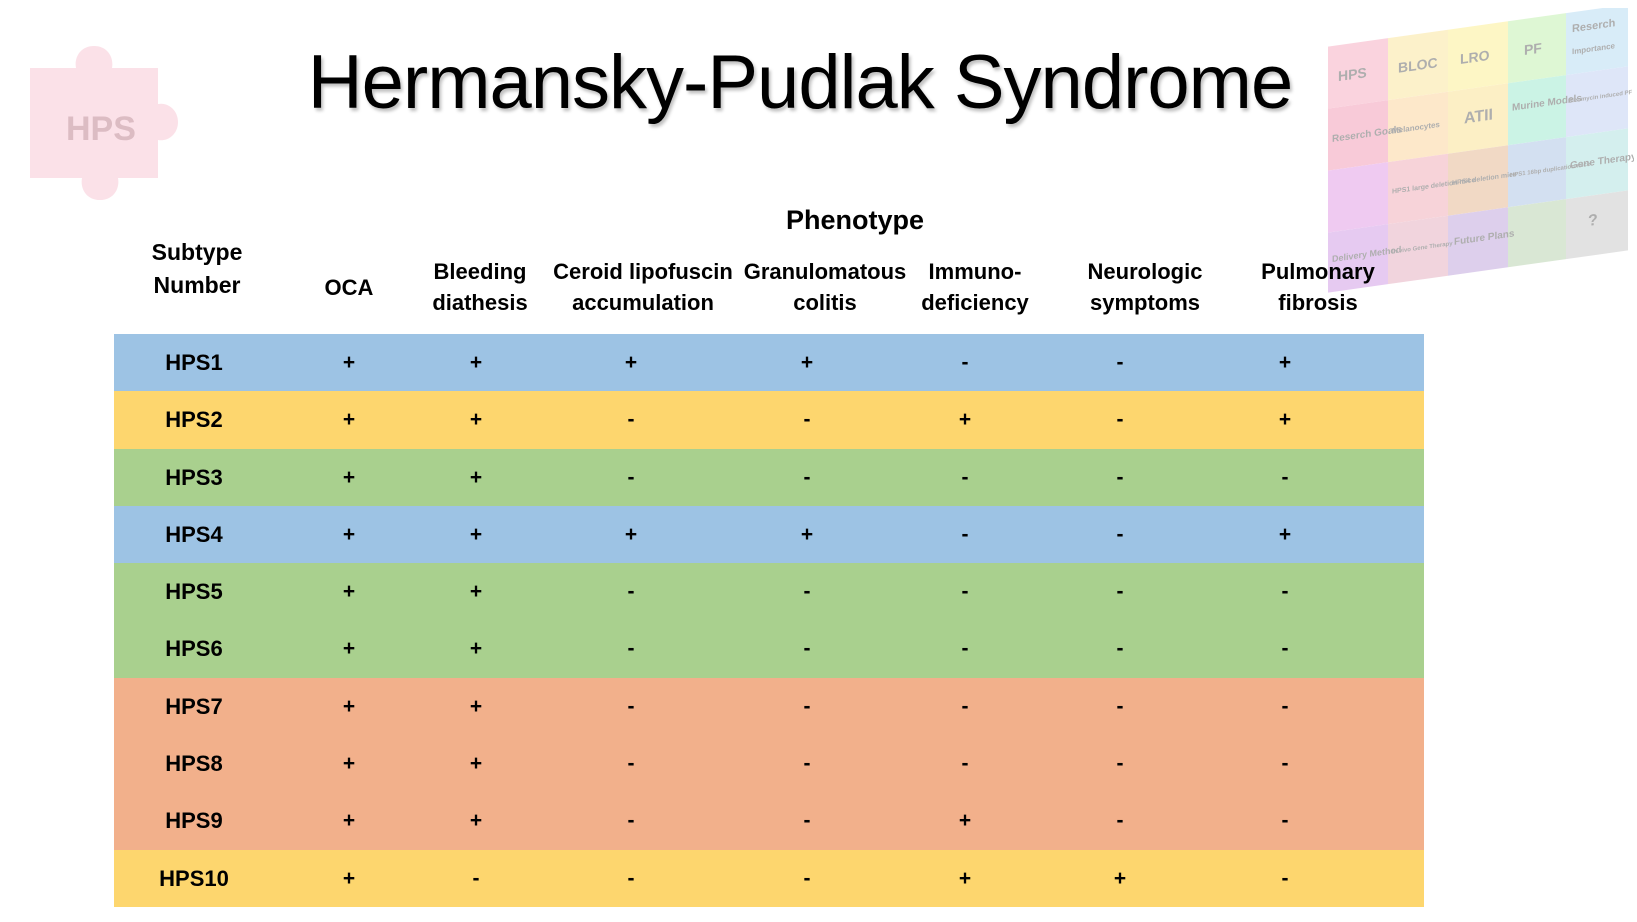 The width and height of the screenshot is (1637, 922). What do you see at coordinates (769, 764) in the screenshot?
I see `table-row: HPS8 + + - - - - -` at bounding box center [769, 764].